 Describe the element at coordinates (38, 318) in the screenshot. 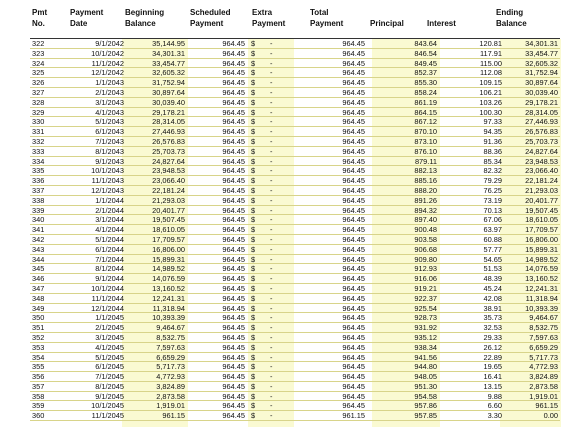

I see `pmt-no-cell: 350` at that location.